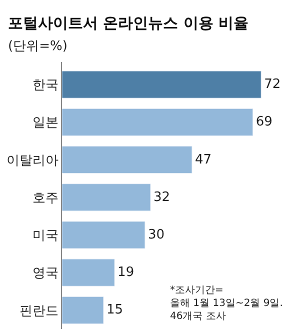  I want to click on y-tick-label: 핀란드, so click(38, 311).